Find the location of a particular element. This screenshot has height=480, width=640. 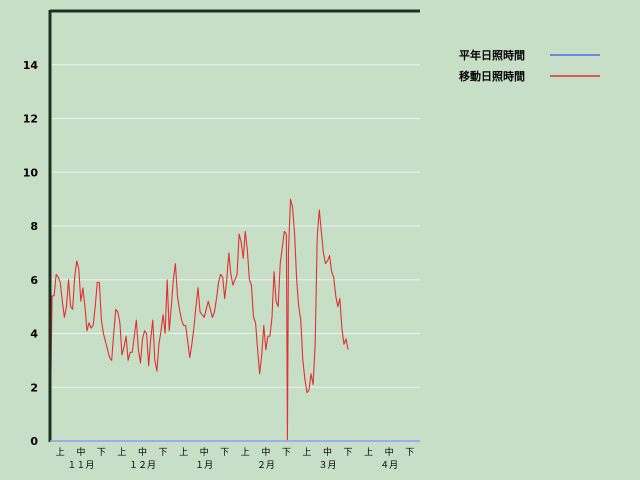

x-month-label: ２月 is located at coordinates (266, 465).